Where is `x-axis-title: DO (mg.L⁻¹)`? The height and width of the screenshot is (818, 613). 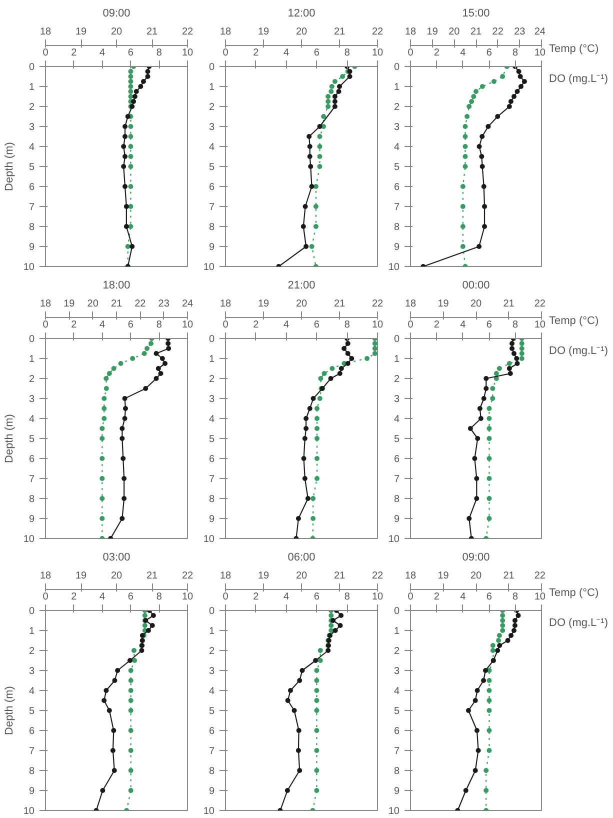
x-axis-title: DO (mg.L⁻¹) is located at coordinates (578, 623).